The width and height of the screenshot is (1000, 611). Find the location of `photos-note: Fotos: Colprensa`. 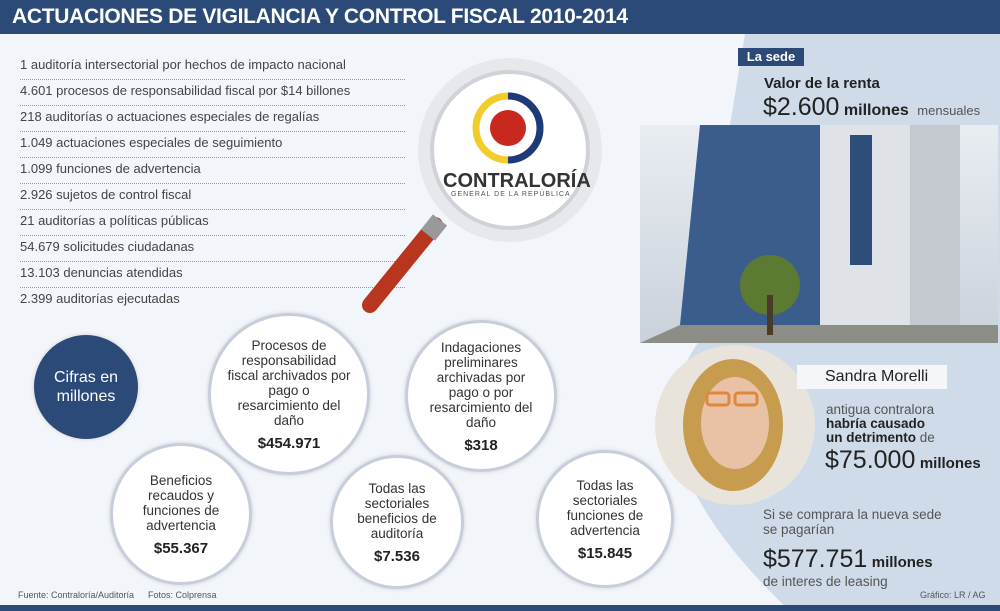

photos-note: Fotos: Colprensa is located at coordinates (182, 595).